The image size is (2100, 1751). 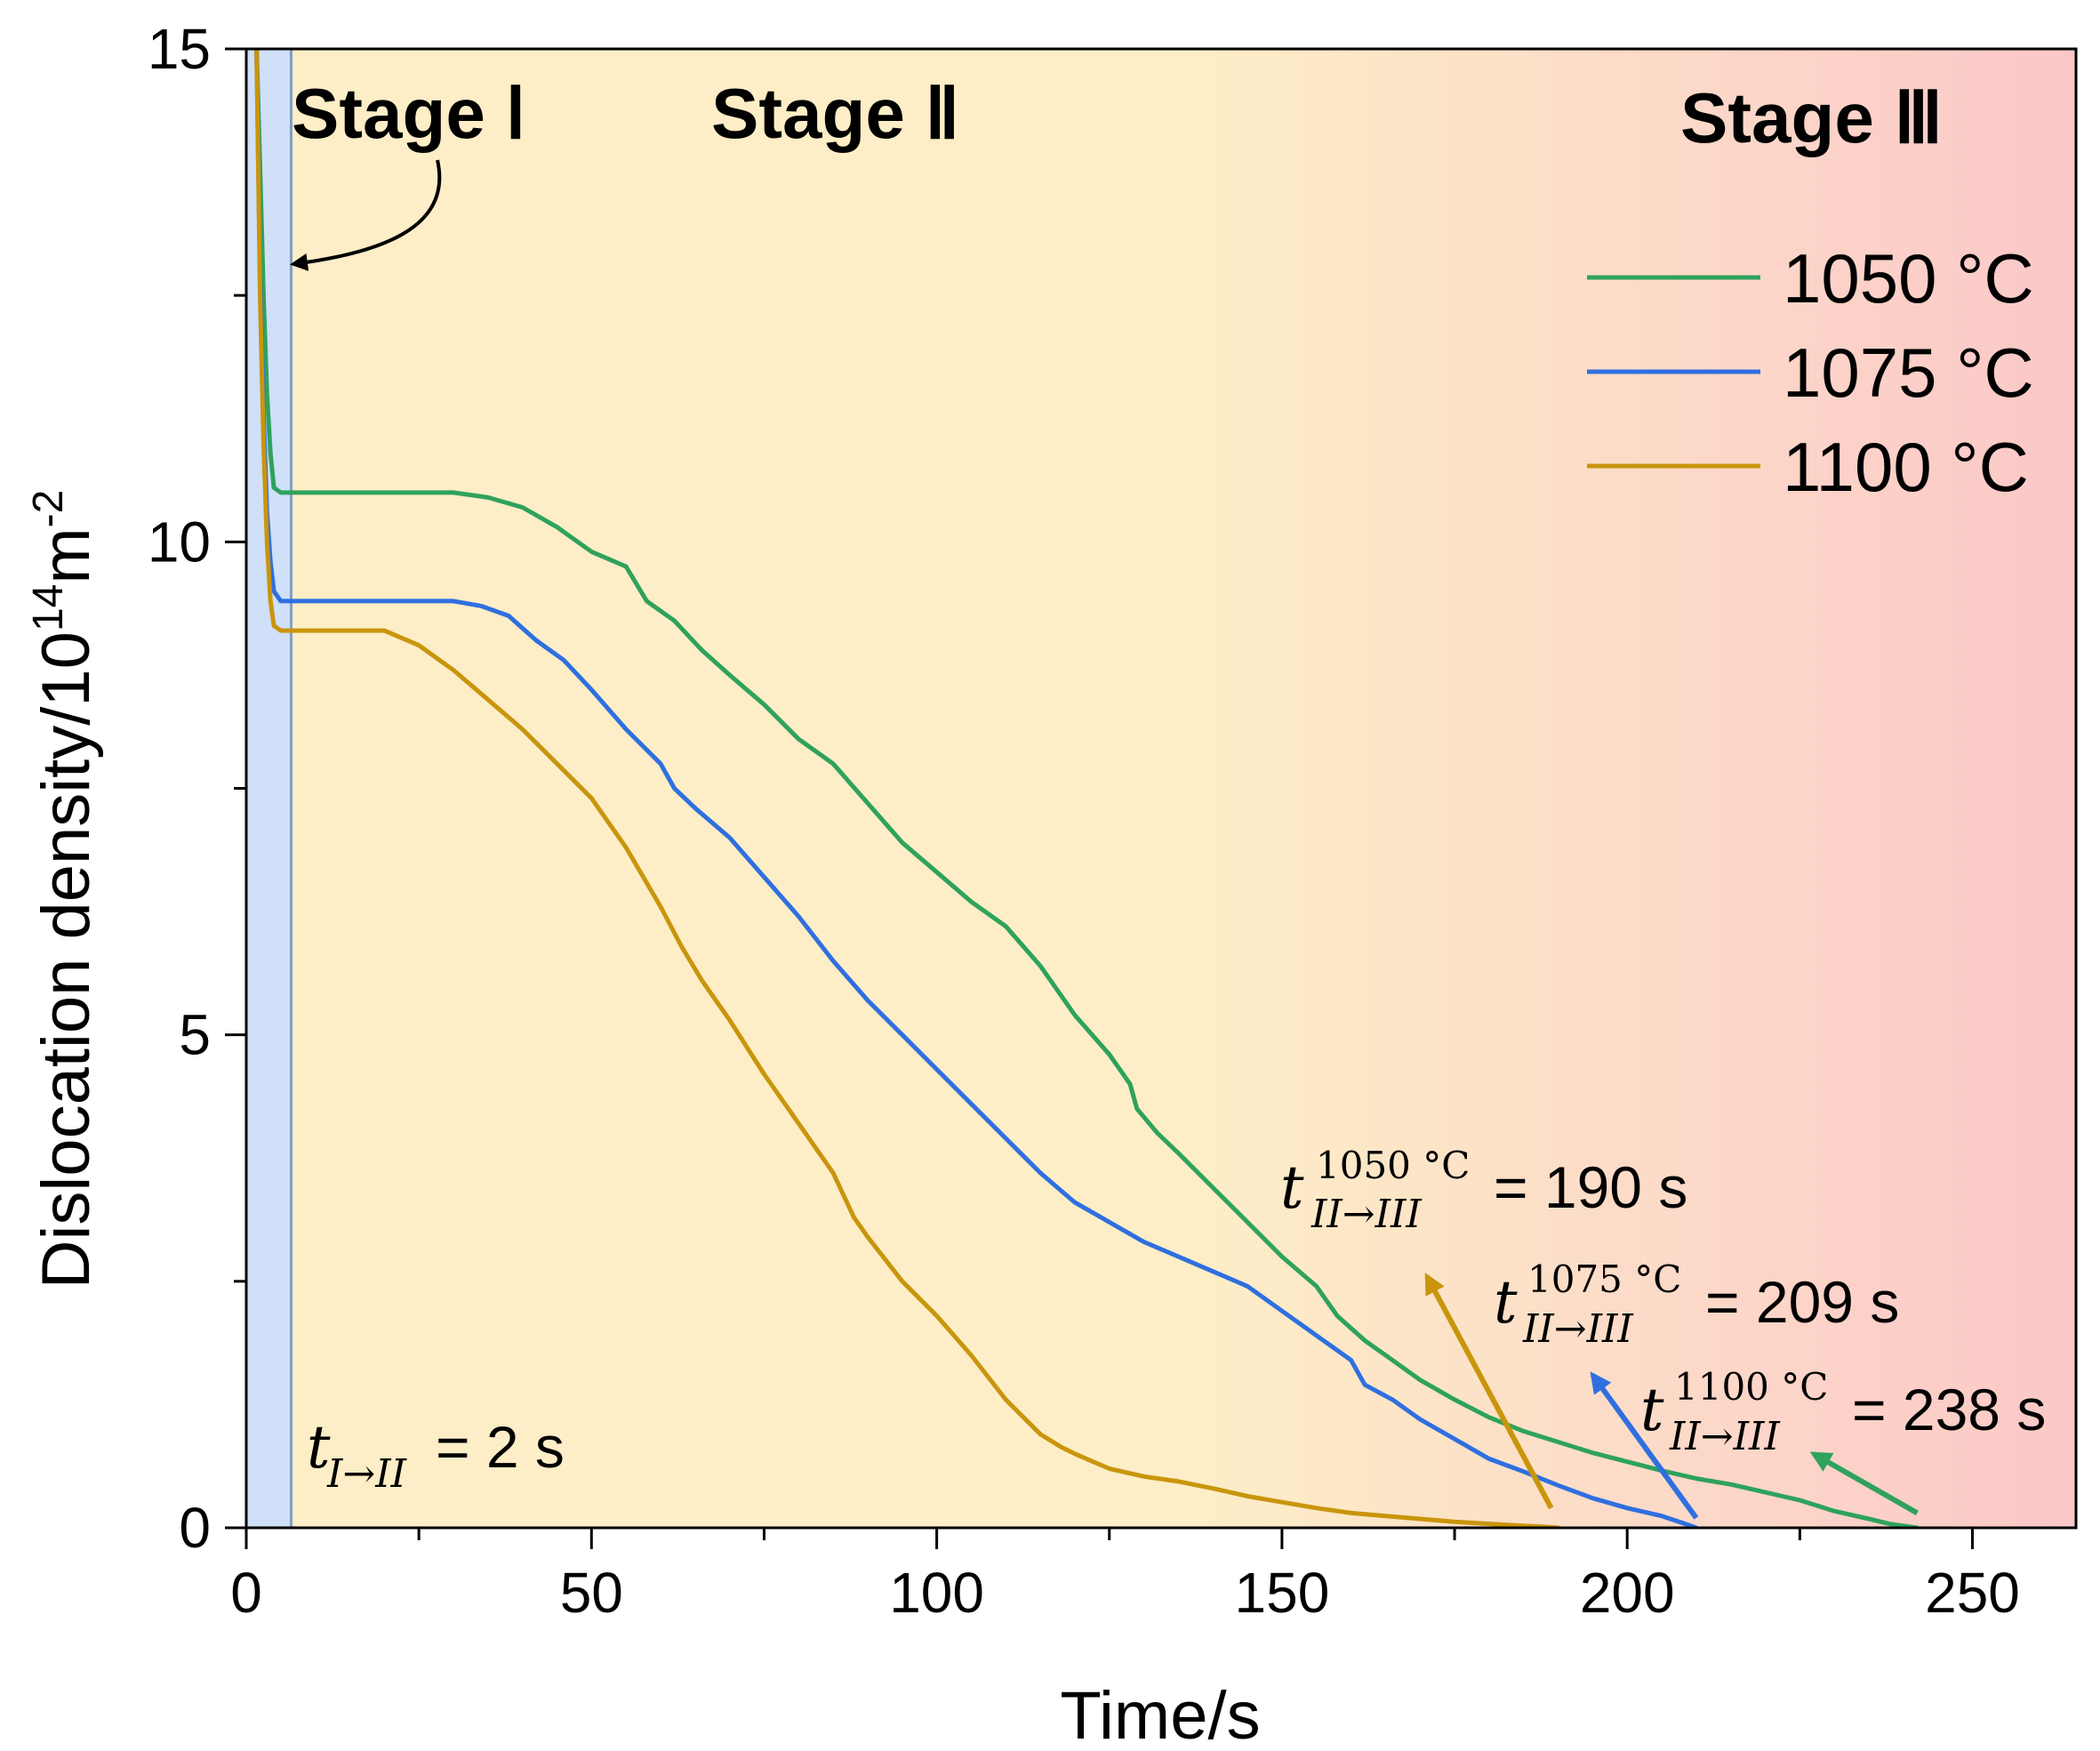 I want to click on y-axis: 0 5 10 15, so click(x=197, y=789).